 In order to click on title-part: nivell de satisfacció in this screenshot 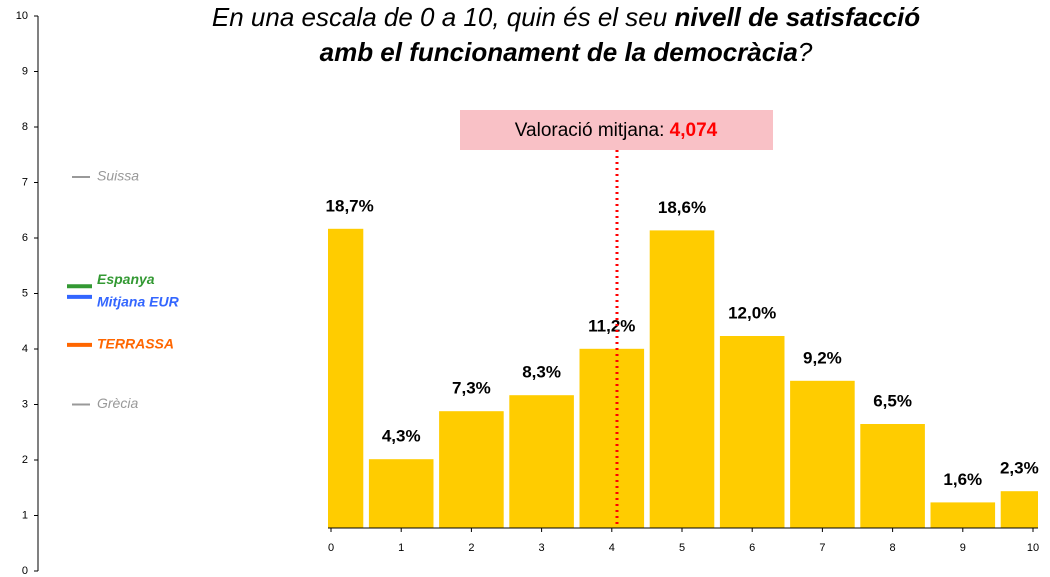, I will do `click(797, 17)`.